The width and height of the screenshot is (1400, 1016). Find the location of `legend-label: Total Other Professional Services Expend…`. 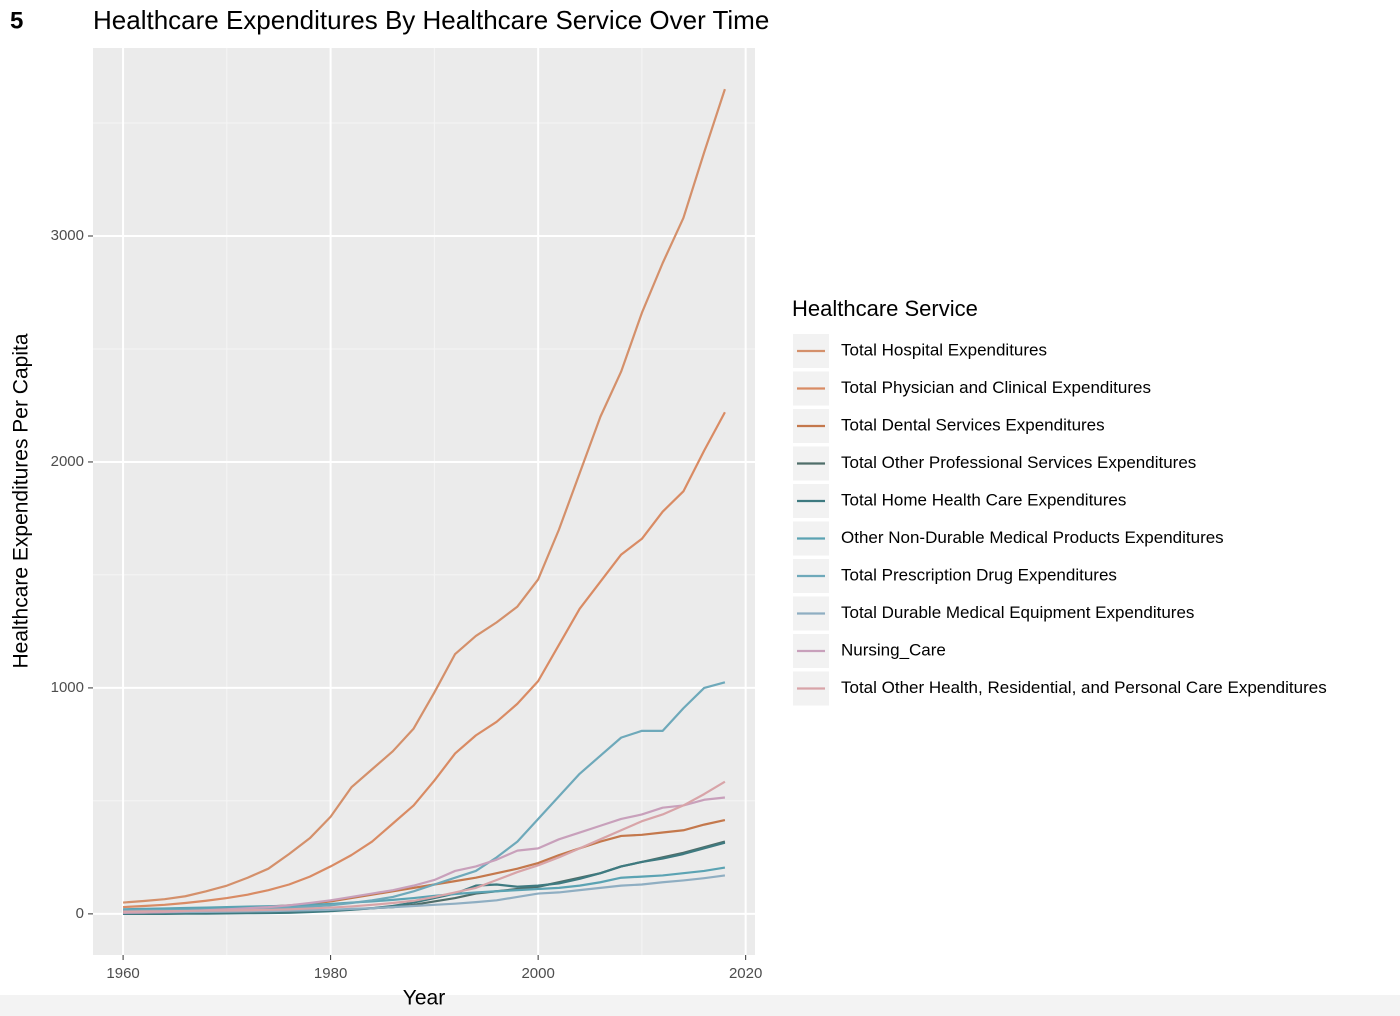

legend-label: Total Other Professional Services Expend… is located at coordinates (1018, 462).